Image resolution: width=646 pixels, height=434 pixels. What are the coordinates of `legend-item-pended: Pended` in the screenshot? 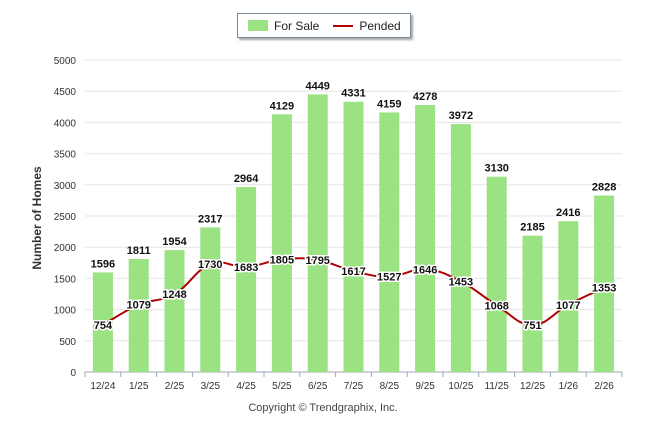 It's located at (360, 25).